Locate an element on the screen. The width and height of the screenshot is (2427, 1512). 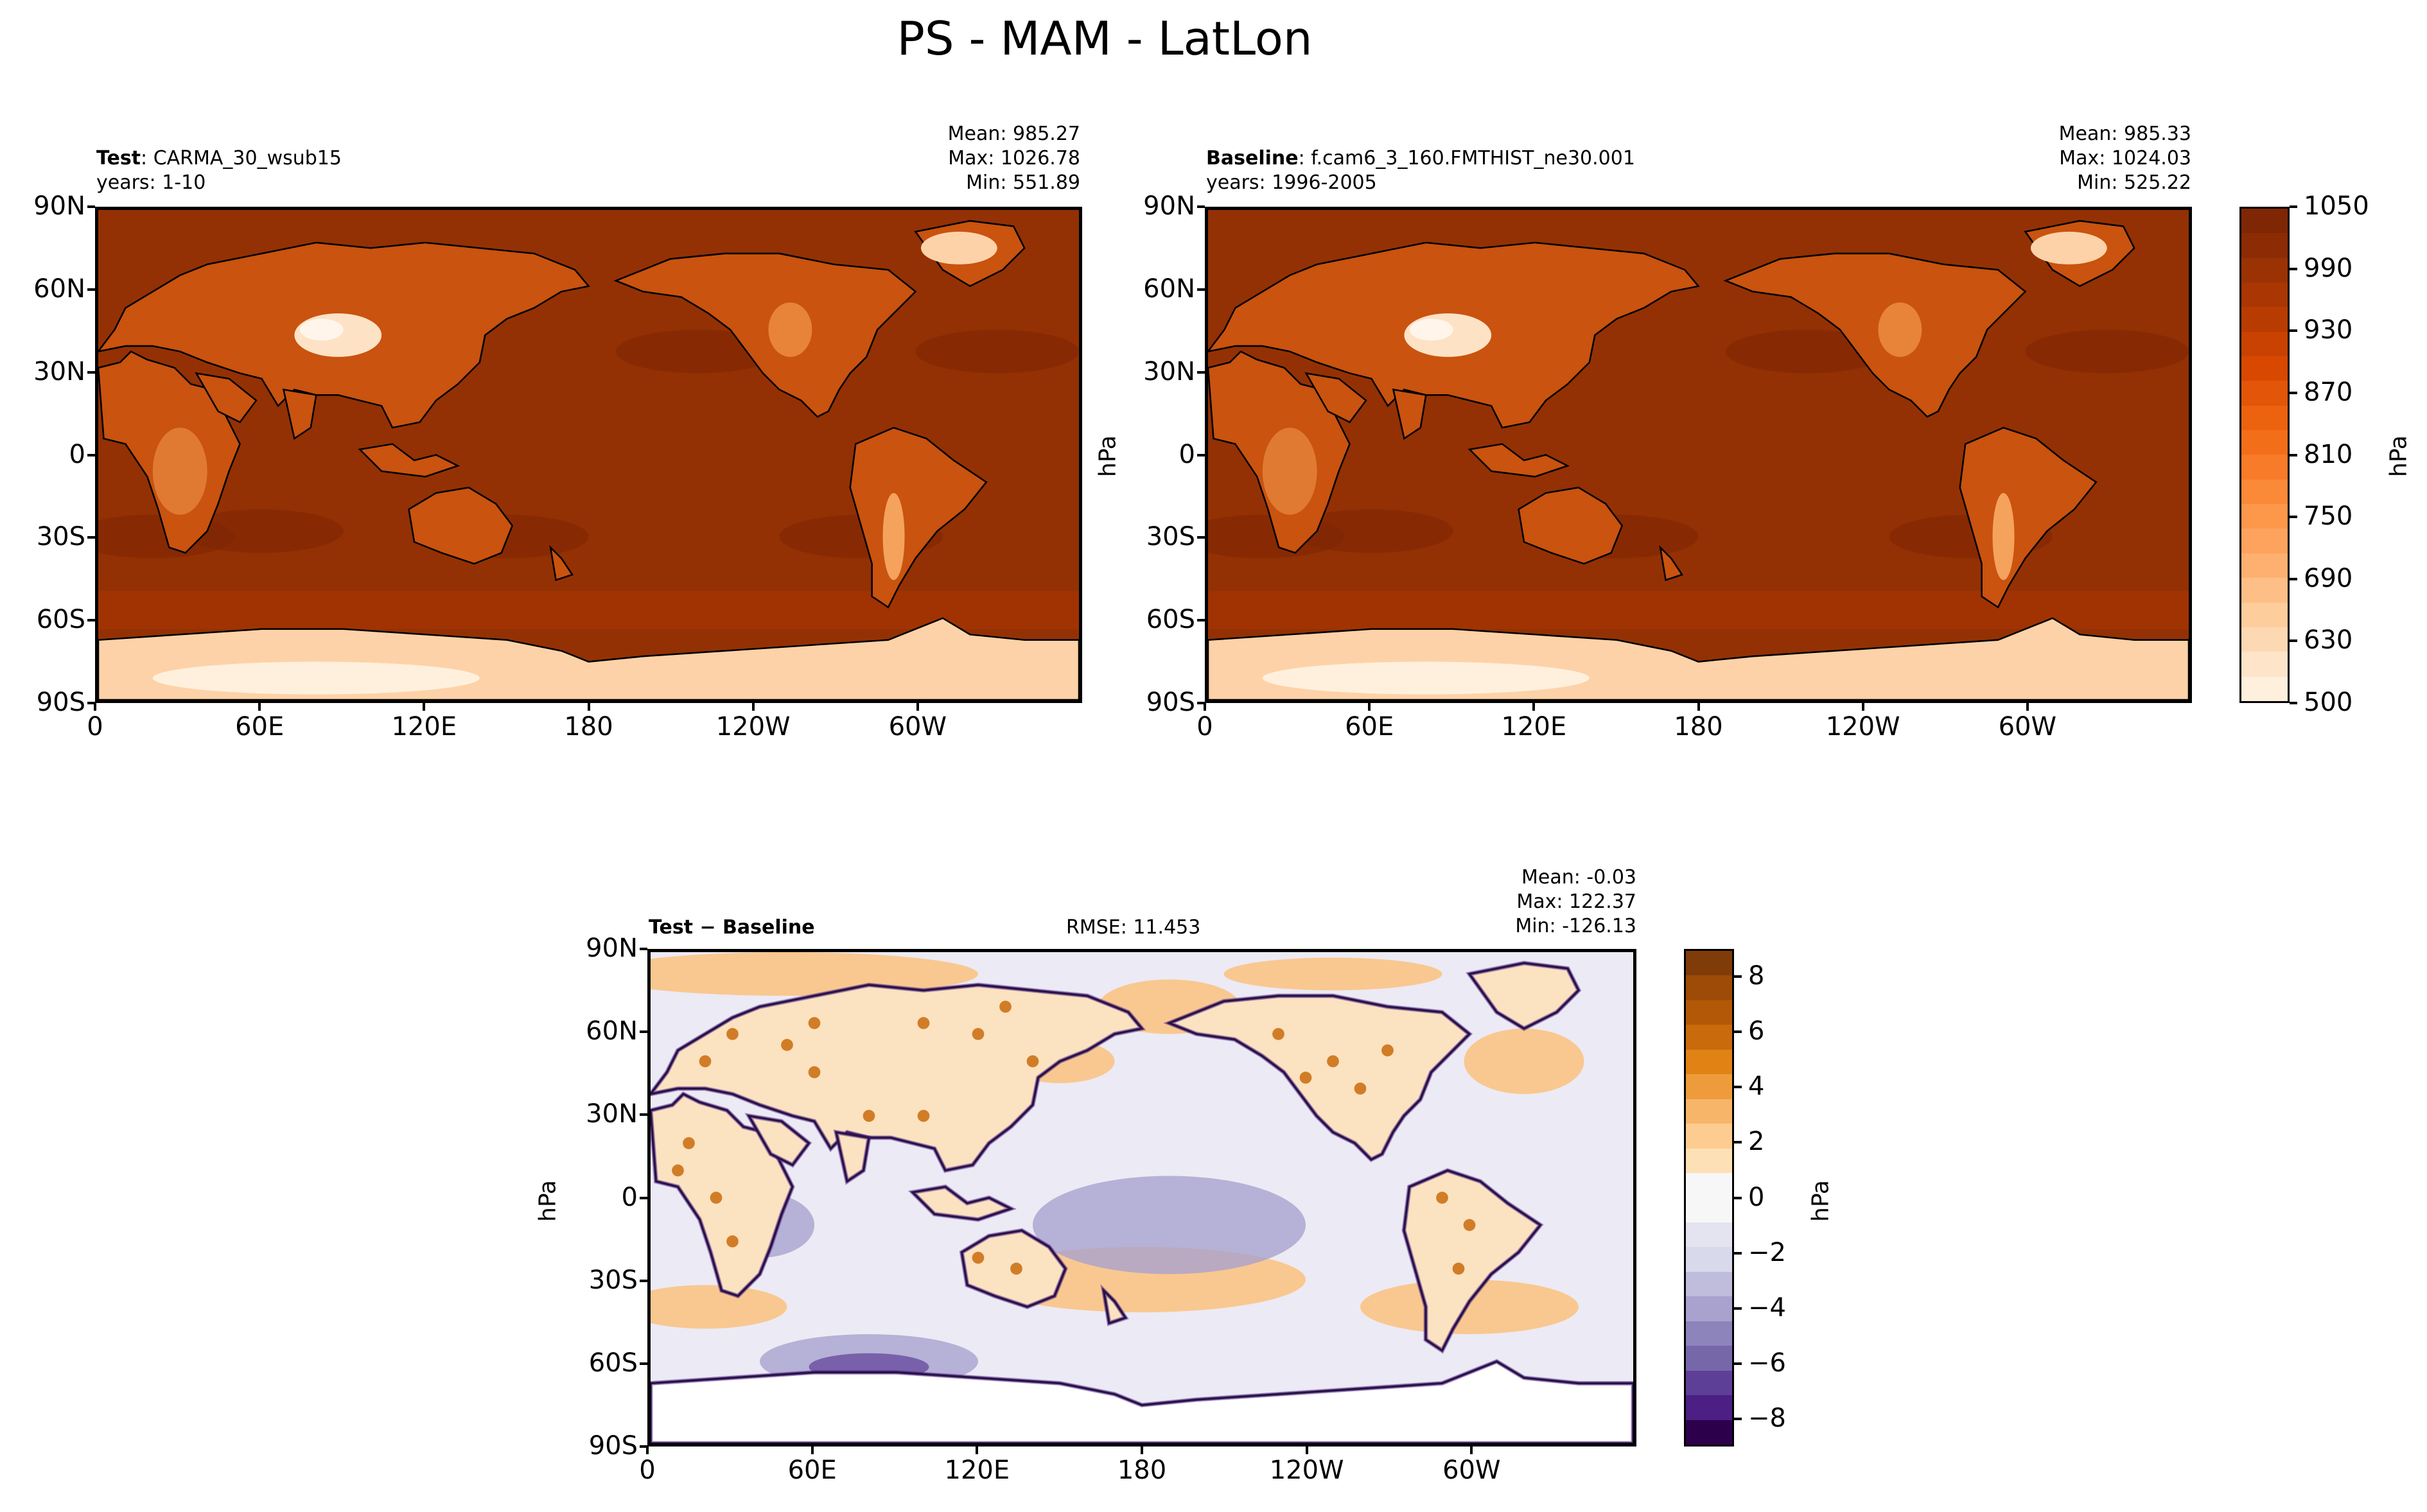
baseline-label-sep: : is located at coordinates (1301, 158).